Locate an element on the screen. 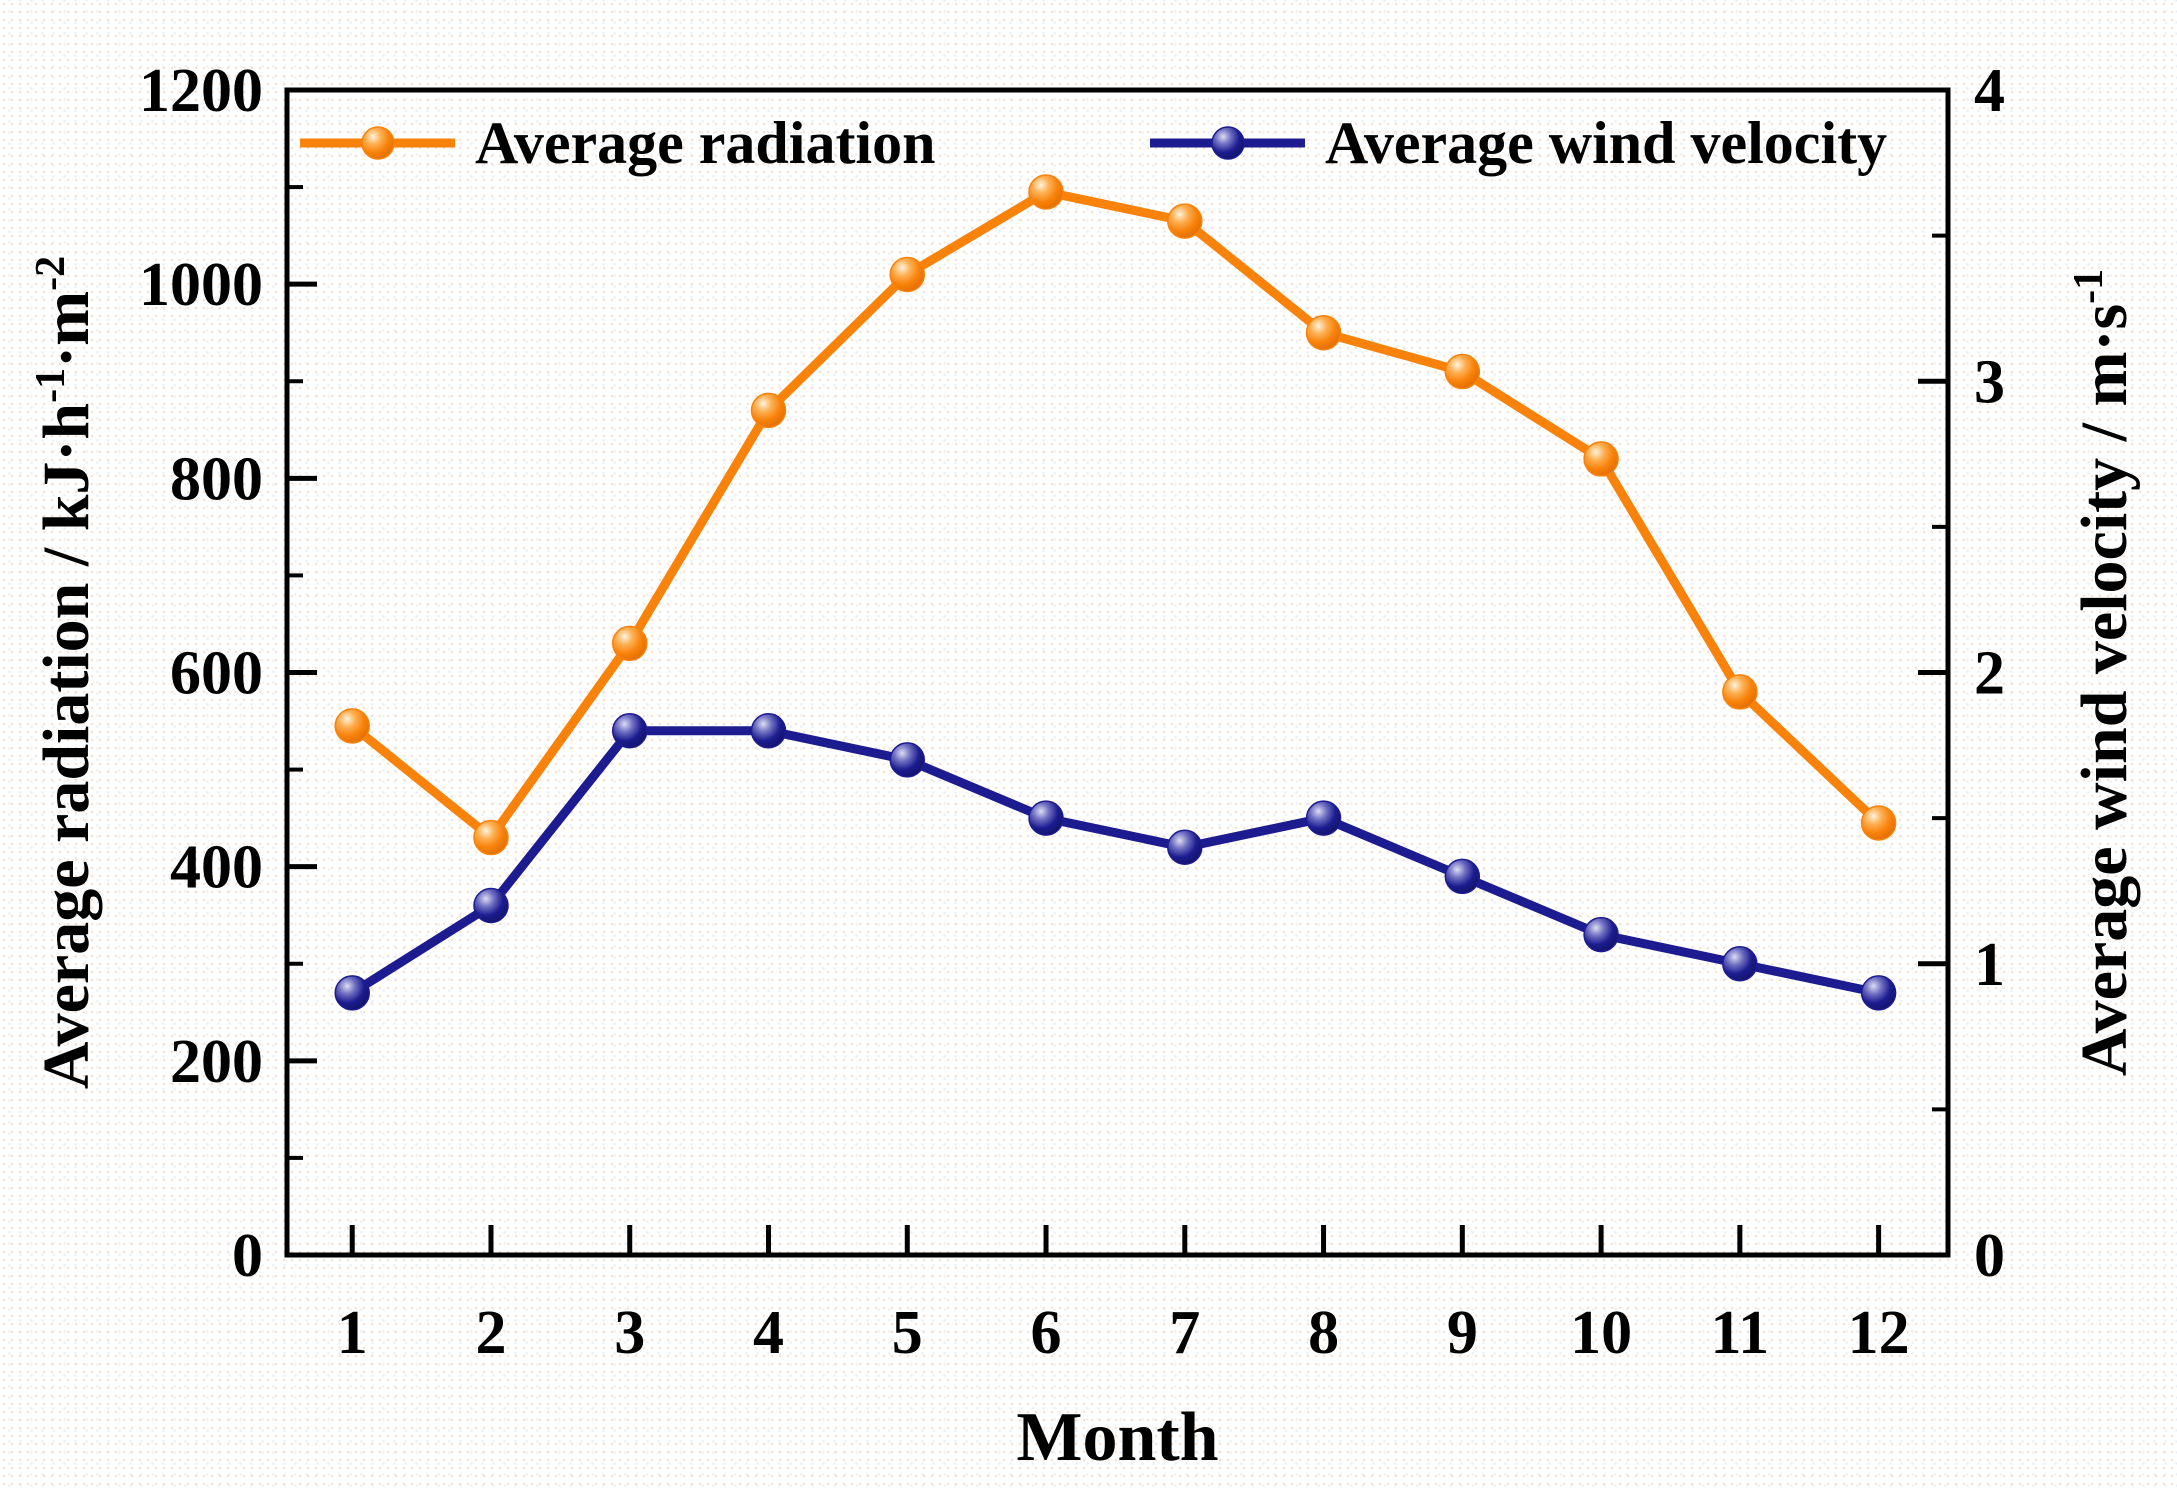 The height and width of the screenshot is (1490, 2177). legend-item-0: Average radiation is located at coordinates (617, 143).